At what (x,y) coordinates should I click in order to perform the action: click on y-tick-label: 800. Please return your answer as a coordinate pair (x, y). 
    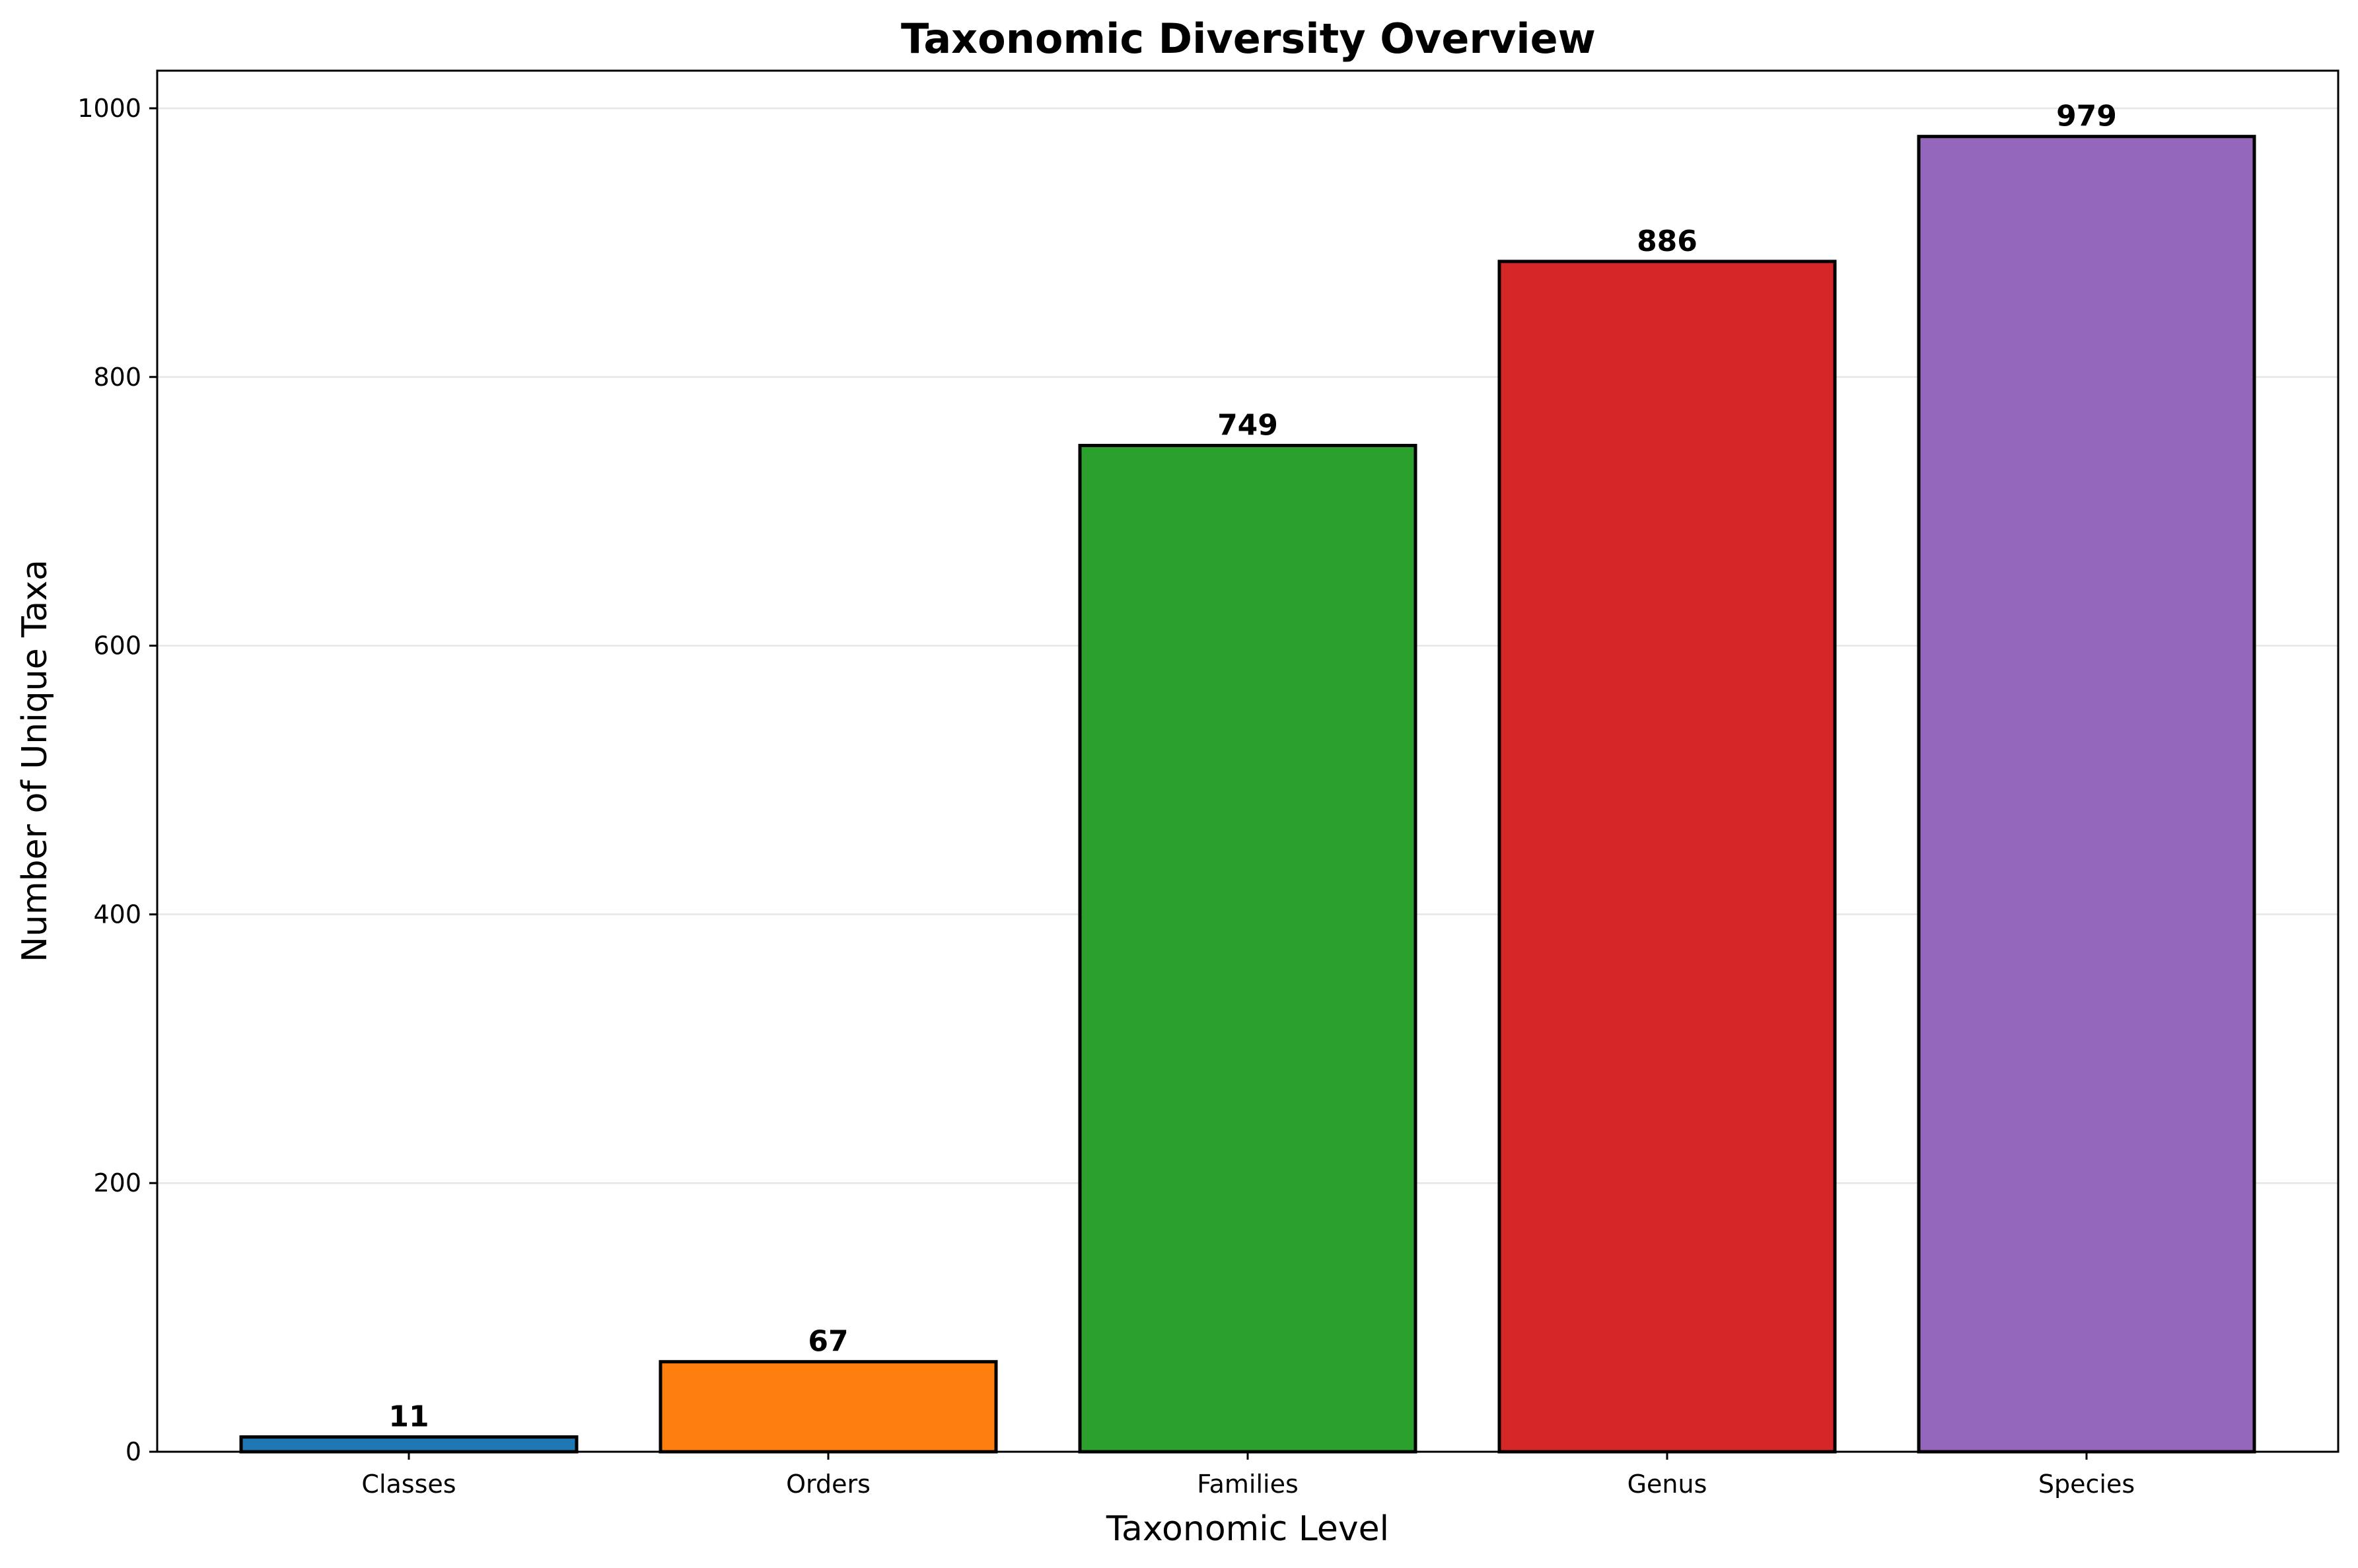
    Looking at the image, I should click on (117, 377).